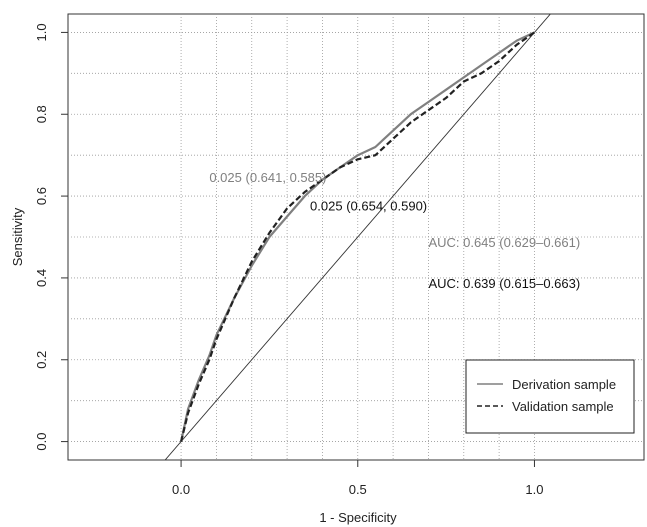 The image size is (647, 527). What do you see at coordinates (41, 442) in the screenshot?
I see `y-tick-label: 0.0` at bounding box center [41, 442].